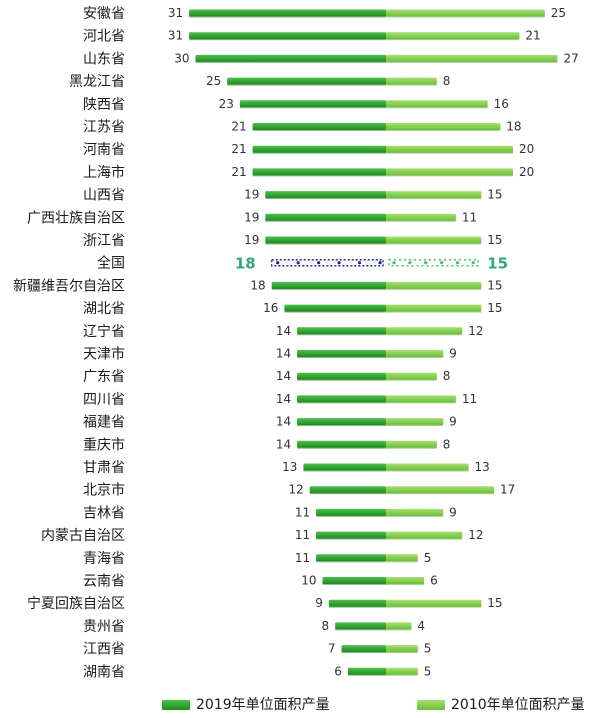 Image resolution: width=600 pixels, height=718 pixels. Describe the element at coordinates (518, 705) in the screenshot. I see `legend-label-2010: 2010年单位面积产量` at that location.